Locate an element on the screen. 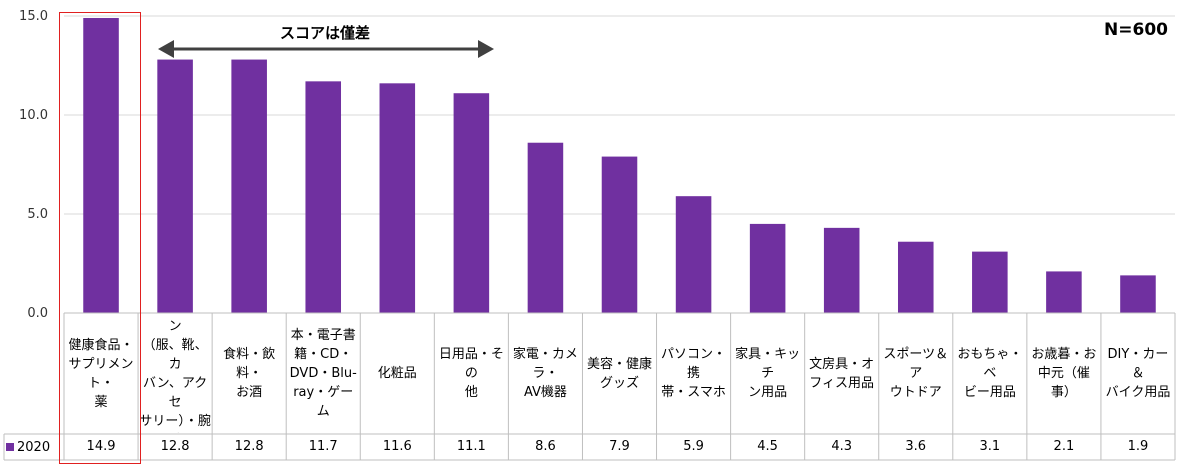  value-label: 11.6 is located at coordinates (397, 446).